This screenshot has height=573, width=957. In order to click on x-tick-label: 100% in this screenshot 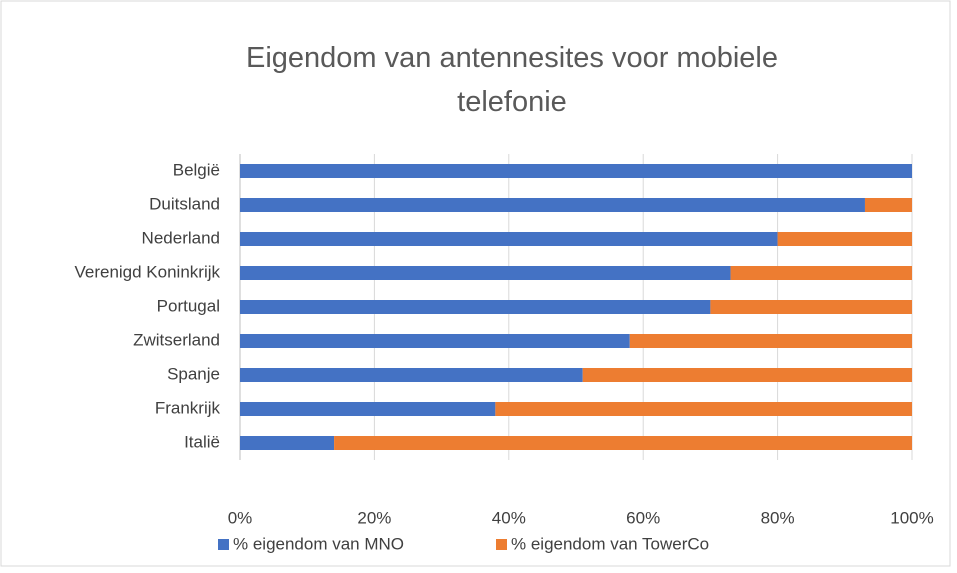, I will do `click(911, 517)`.